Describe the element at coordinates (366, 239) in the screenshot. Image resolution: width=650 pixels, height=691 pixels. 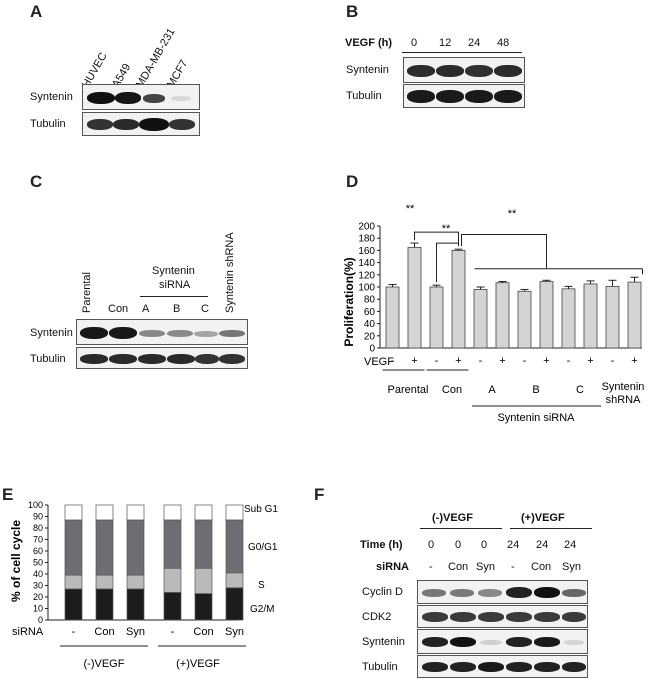
I see `d-y-tick-label: 180` at that location.